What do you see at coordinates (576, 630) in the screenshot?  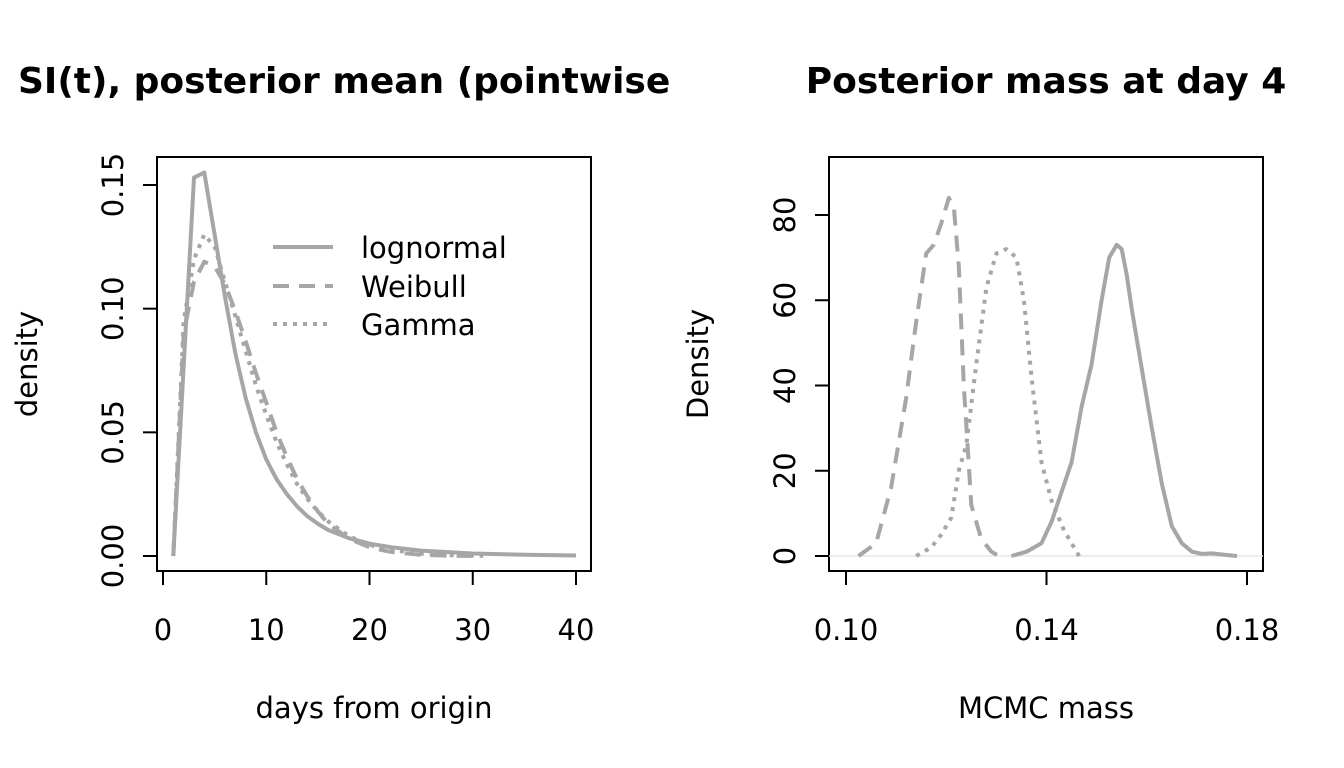 I see `left-x-tick-label: 40` at bounding box center [576, 630].